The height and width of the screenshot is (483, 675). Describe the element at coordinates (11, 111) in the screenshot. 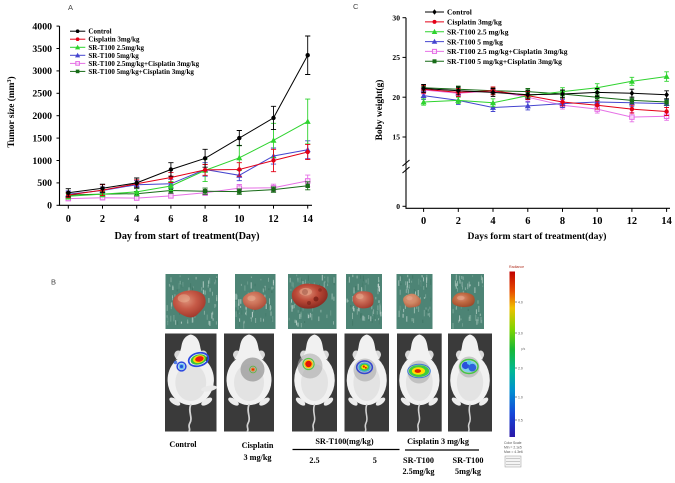

I see `svg-text: Tumor size (mm3)` at that location.